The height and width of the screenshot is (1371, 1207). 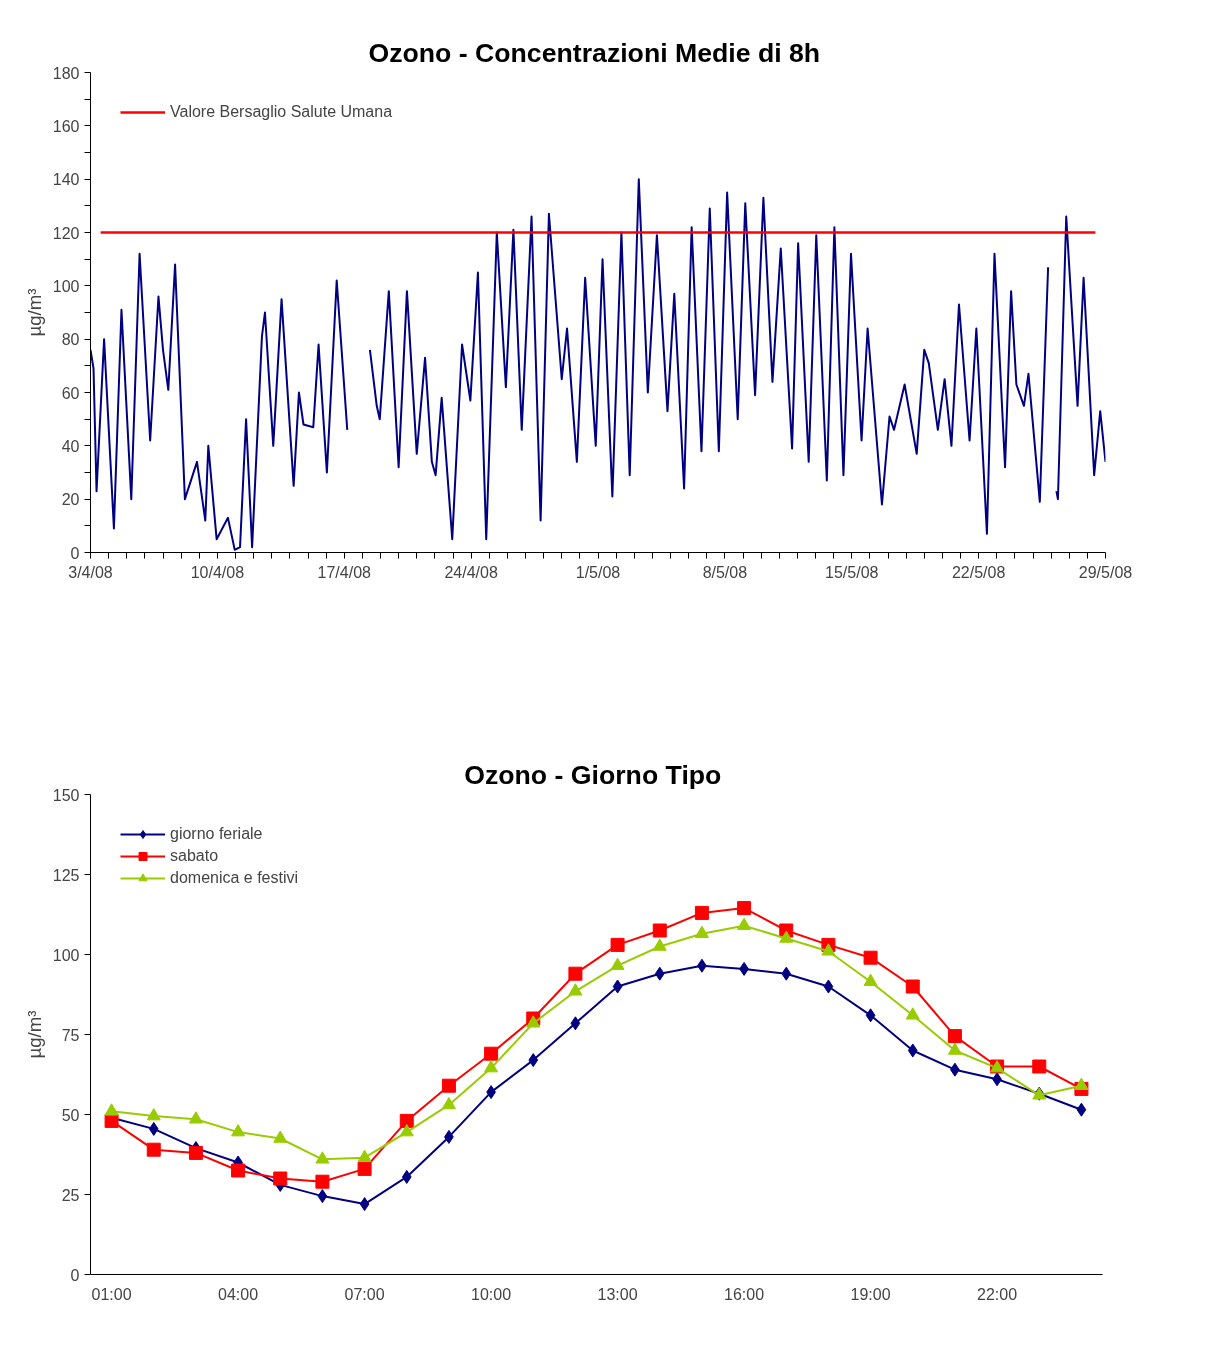 What do you see at coordinates (344, 572) in the screenshot?
I see `x-tick-label: 17/4/08` at bounding box center [344, 572].